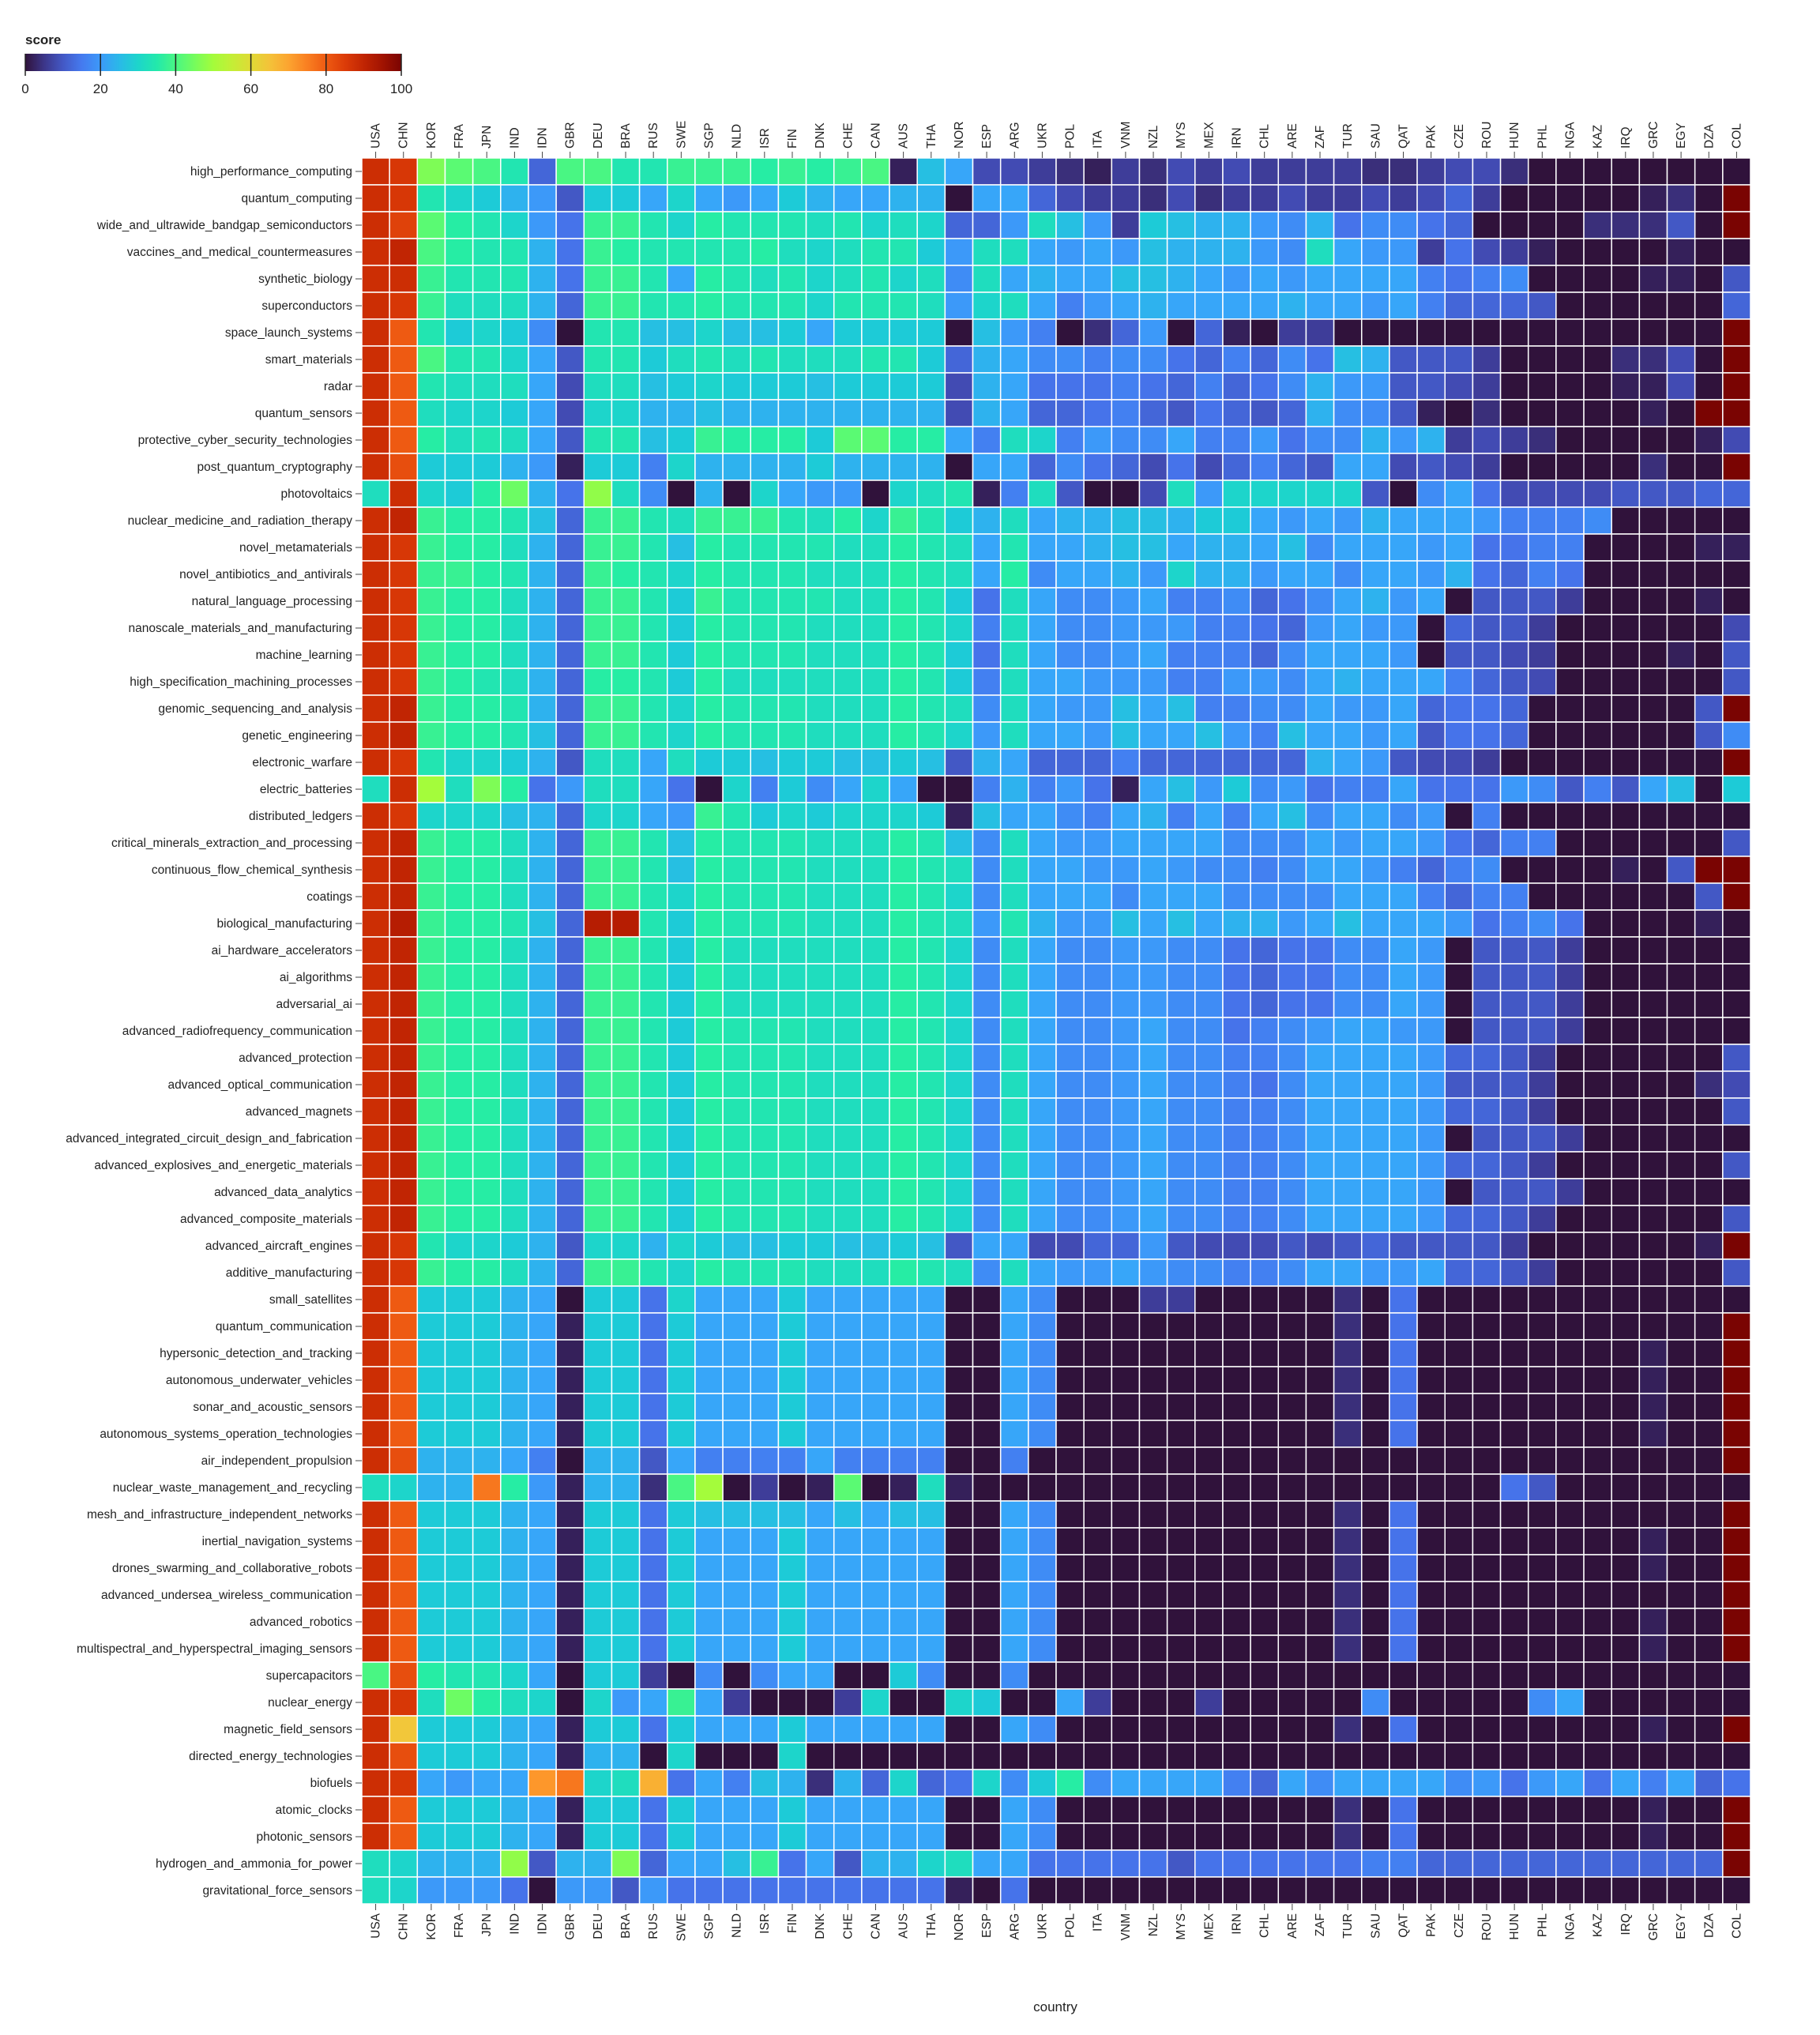 The width and height of the screenshot is (1820, 2035). What do you see at coordinates (570, 1926) in the screenshot?
I see `column-label: GBR` at bounding box center [570, 1926].